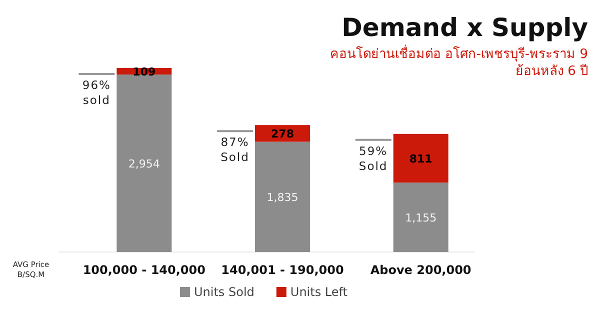  I want to click on x-tick-label: 140,001 - 190,000, so click(282, 270).